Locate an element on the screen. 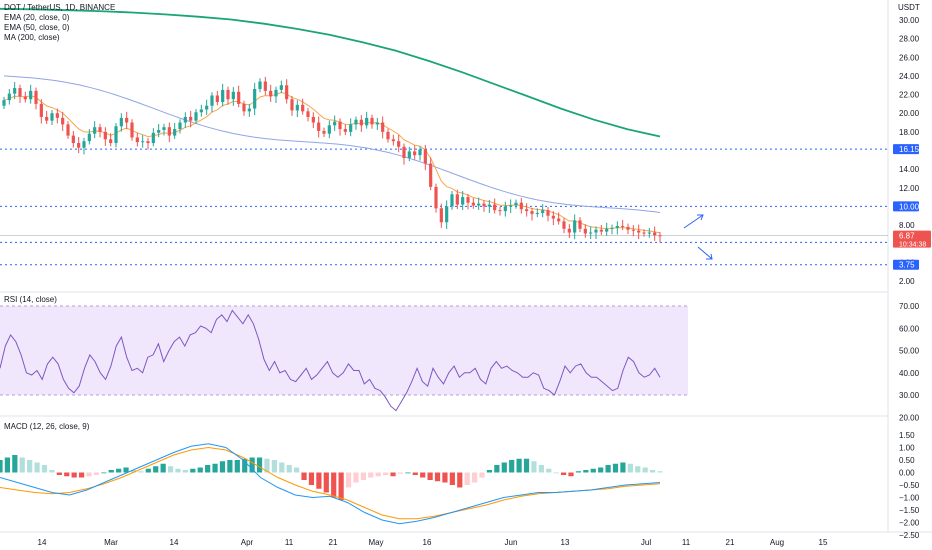 This screenshot has width=932, height=550. indicator-ma200-label: MA (200, close) is located at coordinates (32, 37).